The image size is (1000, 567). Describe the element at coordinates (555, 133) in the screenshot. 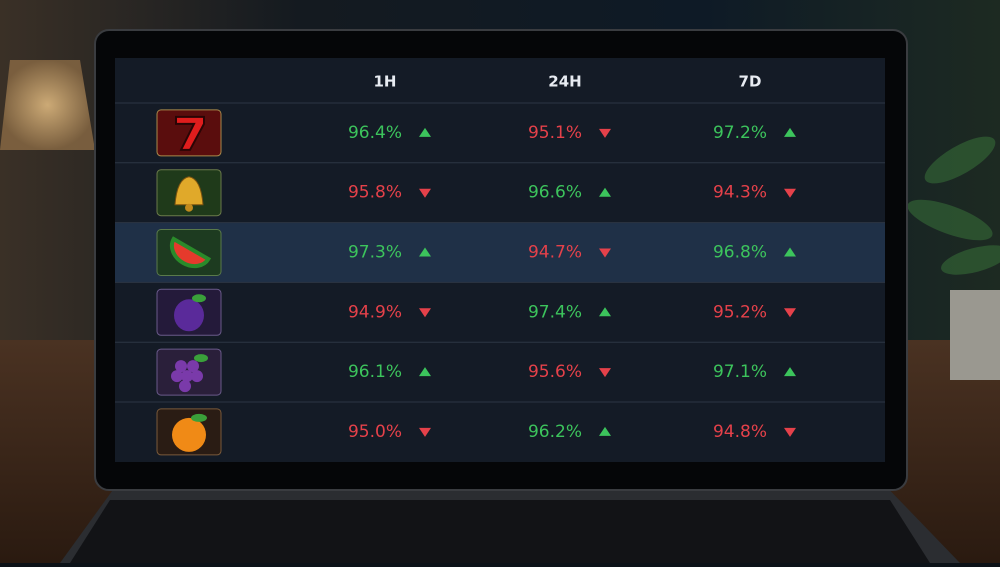

I see `value: 95.1%` at that location.